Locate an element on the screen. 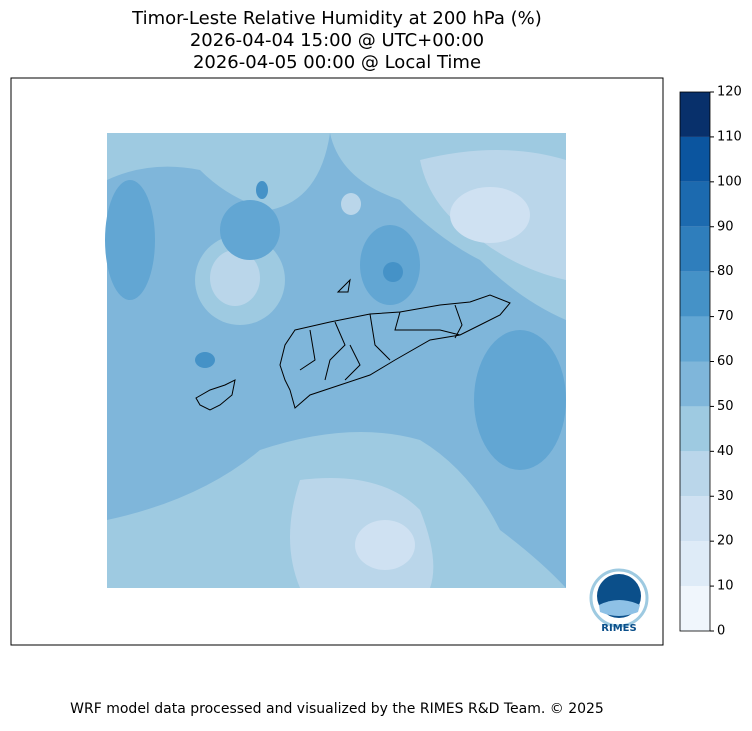 The width and height of the screenshot is (752, 731). boundaries is located at coordinates (353, 344).